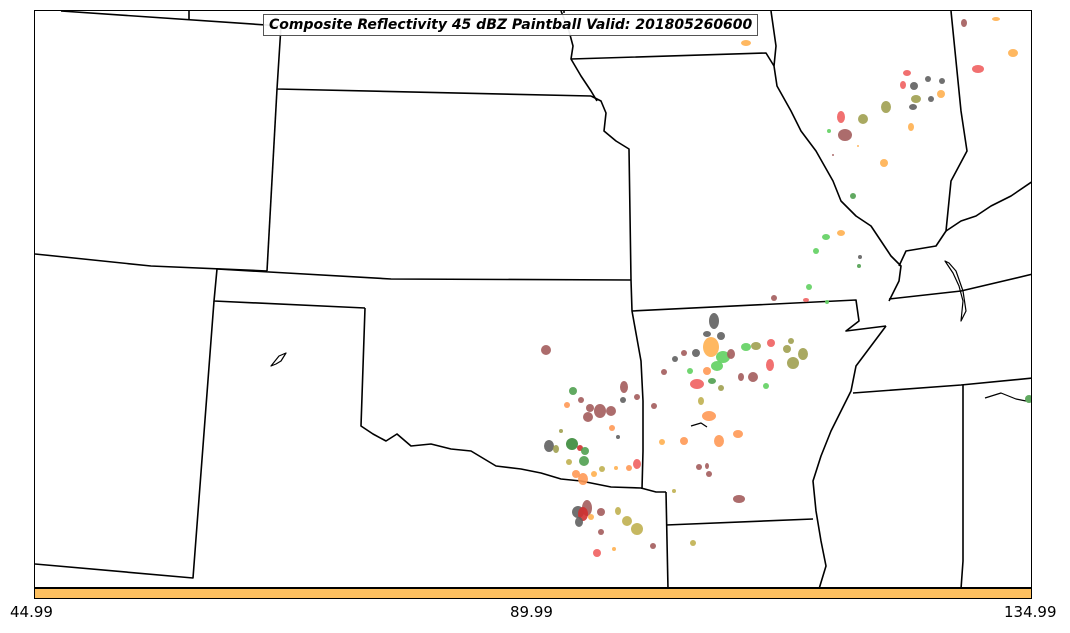  Describe the element at coordinates (672, 59) in the screenshot. I see `border-ia-mo` at that location.